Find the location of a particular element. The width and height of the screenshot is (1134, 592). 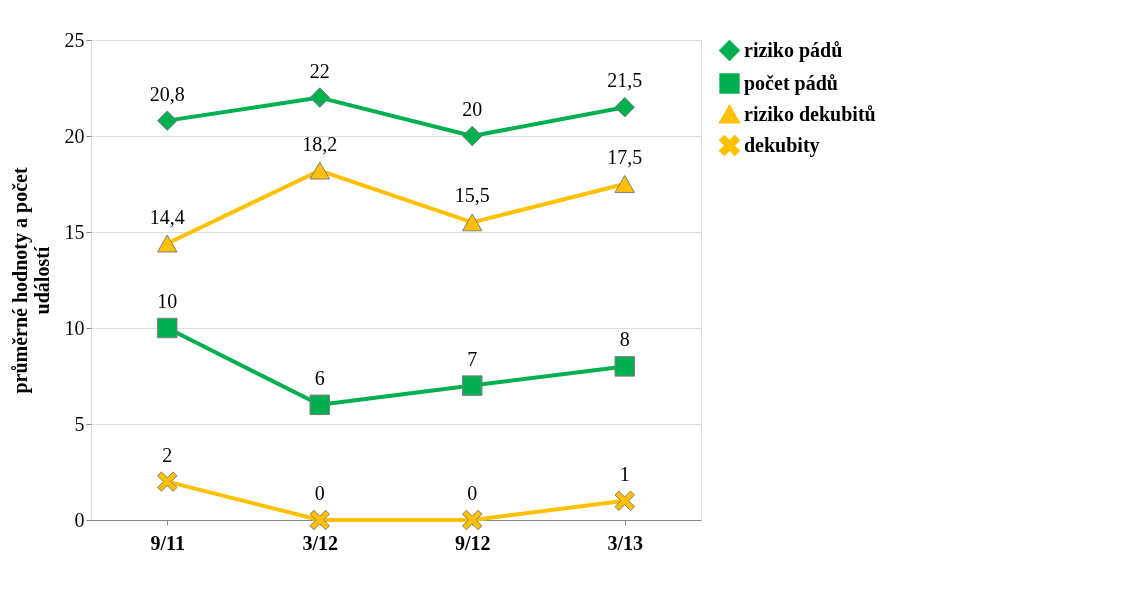

data-label: 22 is located at coordinates (319, 70).